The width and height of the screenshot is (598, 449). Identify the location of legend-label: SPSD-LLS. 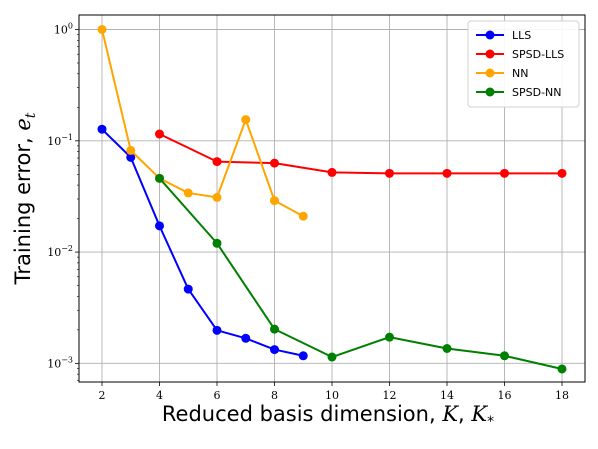
(538, 54).